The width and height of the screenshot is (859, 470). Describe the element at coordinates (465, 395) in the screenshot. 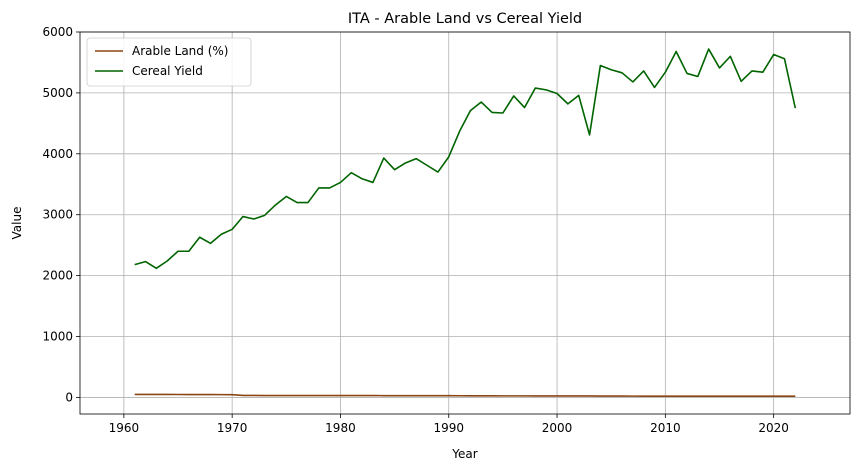

I see `series-line` at that location.